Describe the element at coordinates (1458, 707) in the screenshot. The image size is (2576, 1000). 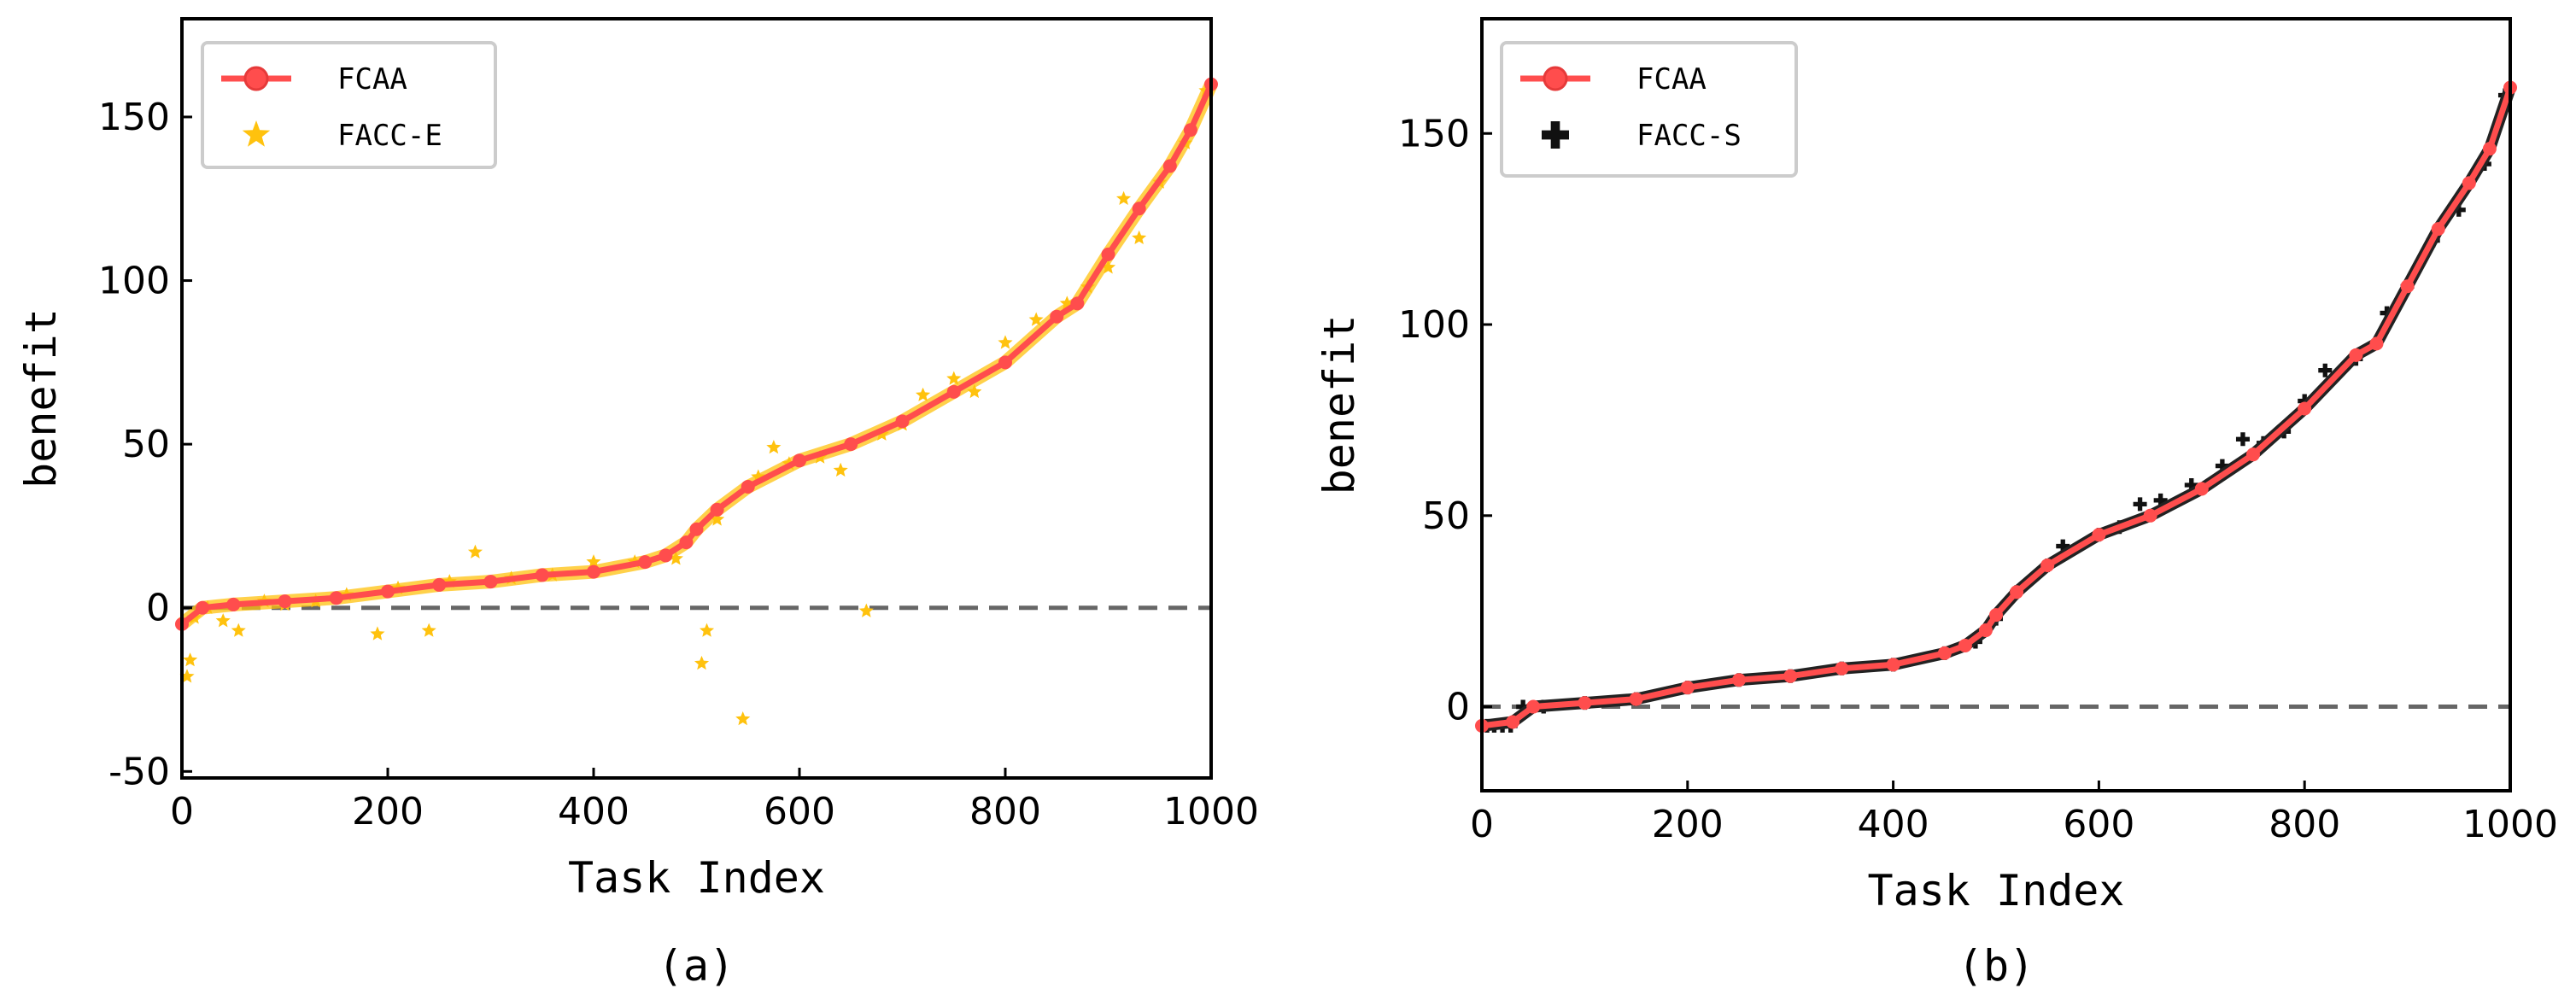
I see `panel-b-y-tick-label: 0` at that location.